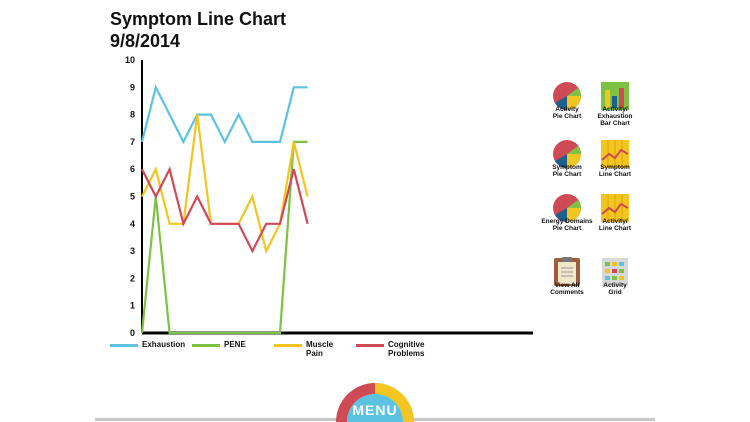 The width and height of the screenshot is (750, 422). I want to click on menu-label: MENU, so click(375, 410).